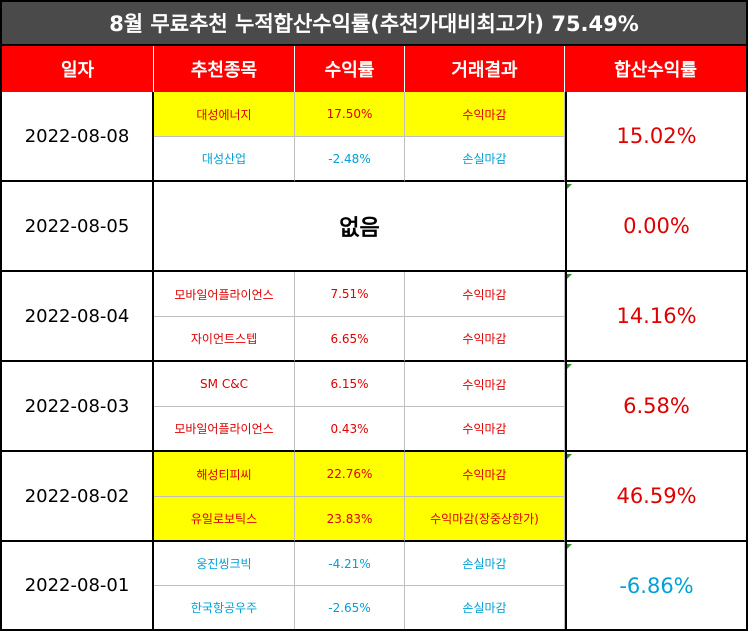 The height and width of the screenshot is (631, 748). What do you see at coordinates (350, 429) in the screenshot?
I see `return-cell: 0.43%` at bounding box center [350, 429].